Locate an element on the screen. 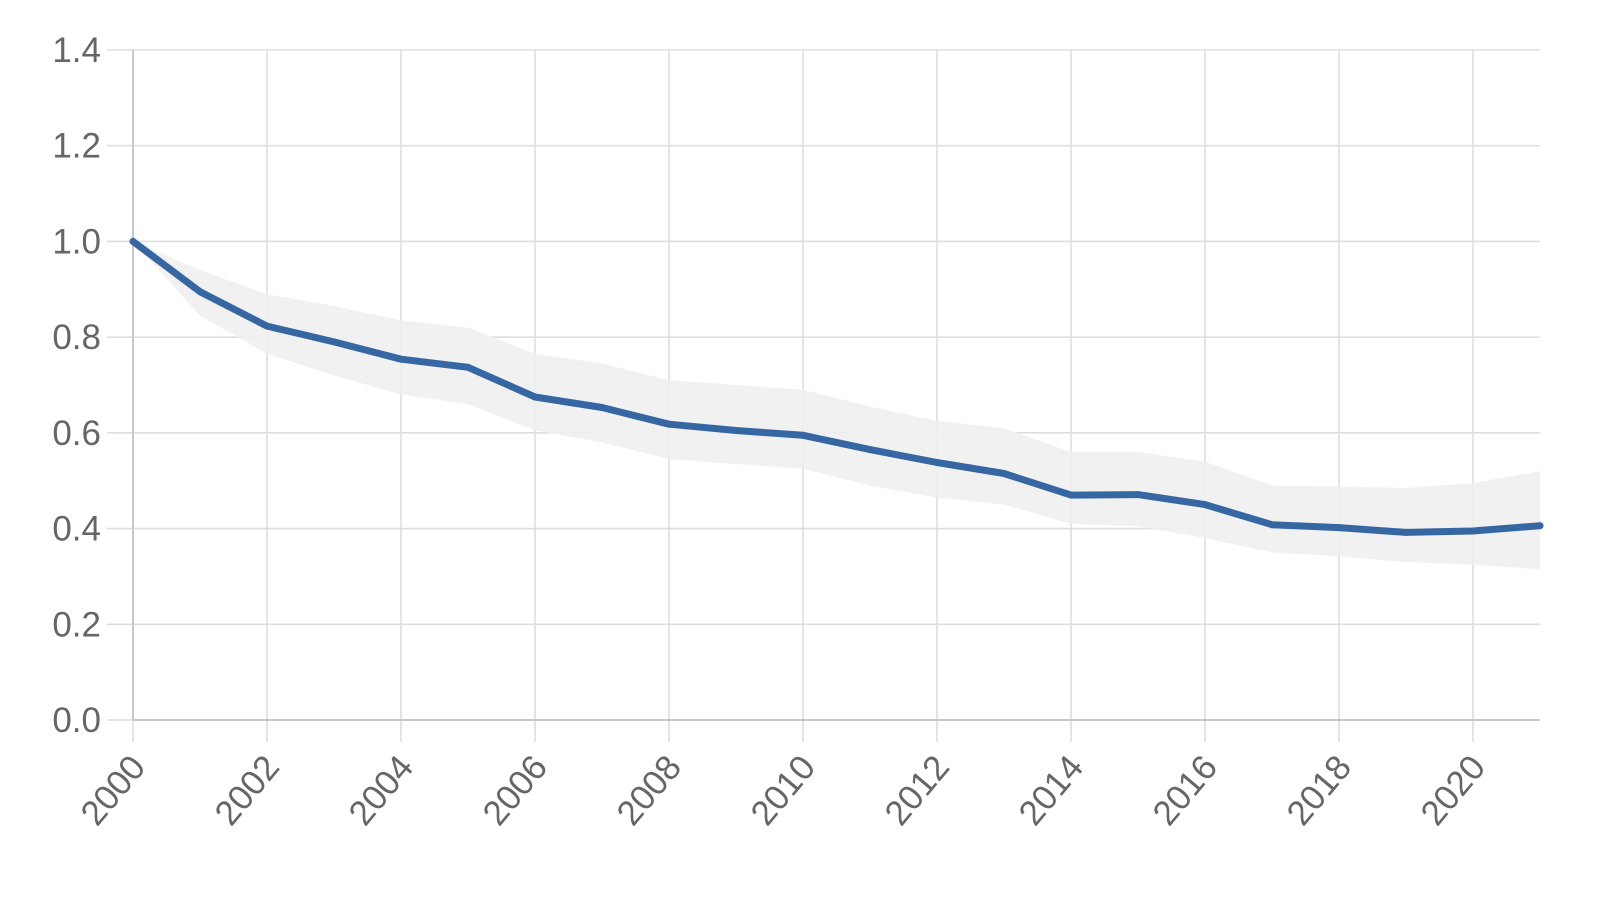 This screenshot has width=1598, height=912. y-tick-label: 1.2 is located at coordinates (76, 146).